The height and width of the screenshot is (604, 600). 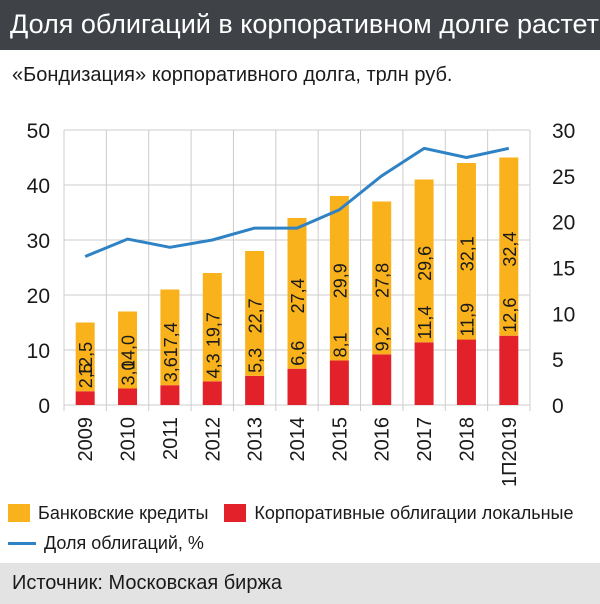 I want to click on legend-swatch-bond-share, so click(x=22, y=543).